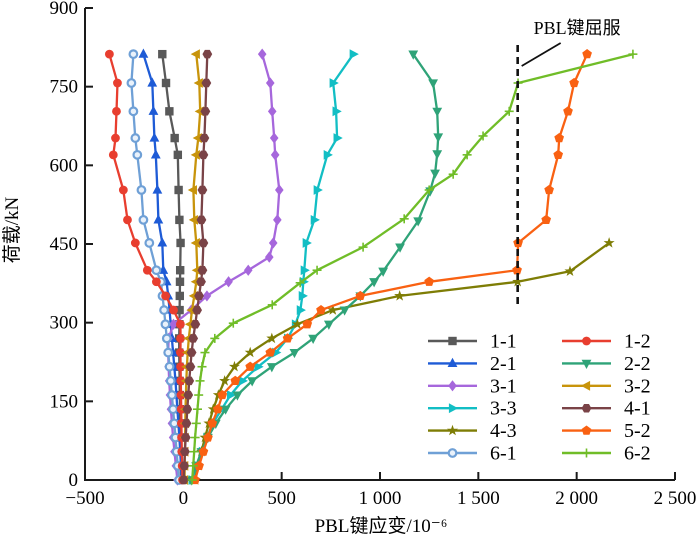 The image size is (700, 543). What do you see at coordinates (606, 364) in the screenshot?
I see `legend-item-2-2: 2-2` at bounding box center [606, 364].